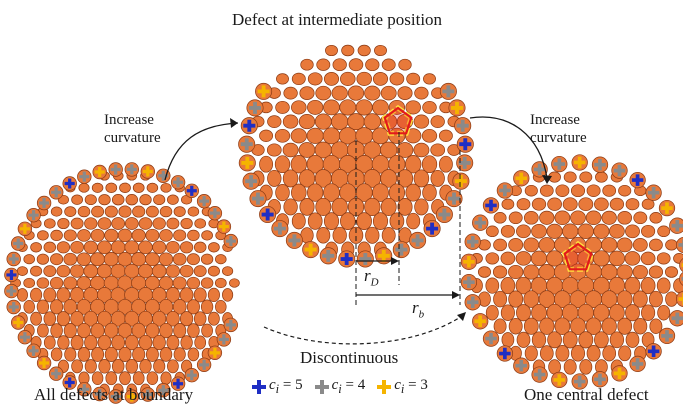 The height and width of the screenshot is (409, 683). What do you see at coordinates (681, 265) in the screenshot?
I see `boundary-cell` at bounding box center [681, 265].